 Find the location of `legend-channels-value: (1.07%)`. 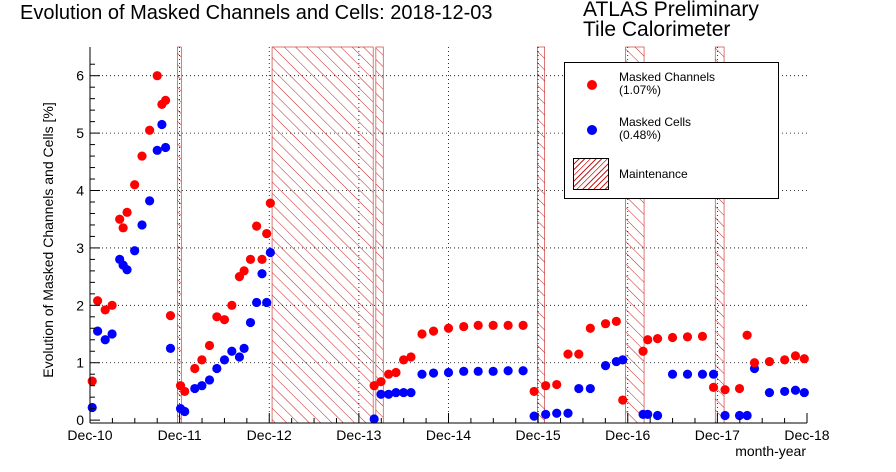

legend-channels-value: (1.07%) is located at coordinates (640, 90).